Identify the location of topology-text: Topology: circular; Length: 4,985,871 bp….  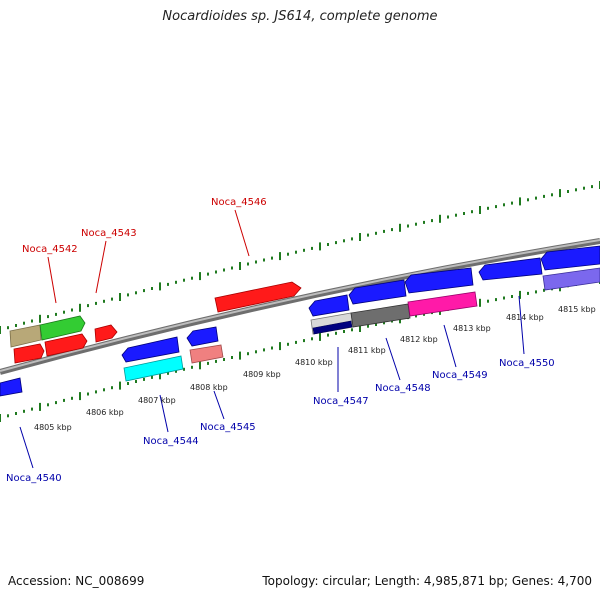
(427, 581).